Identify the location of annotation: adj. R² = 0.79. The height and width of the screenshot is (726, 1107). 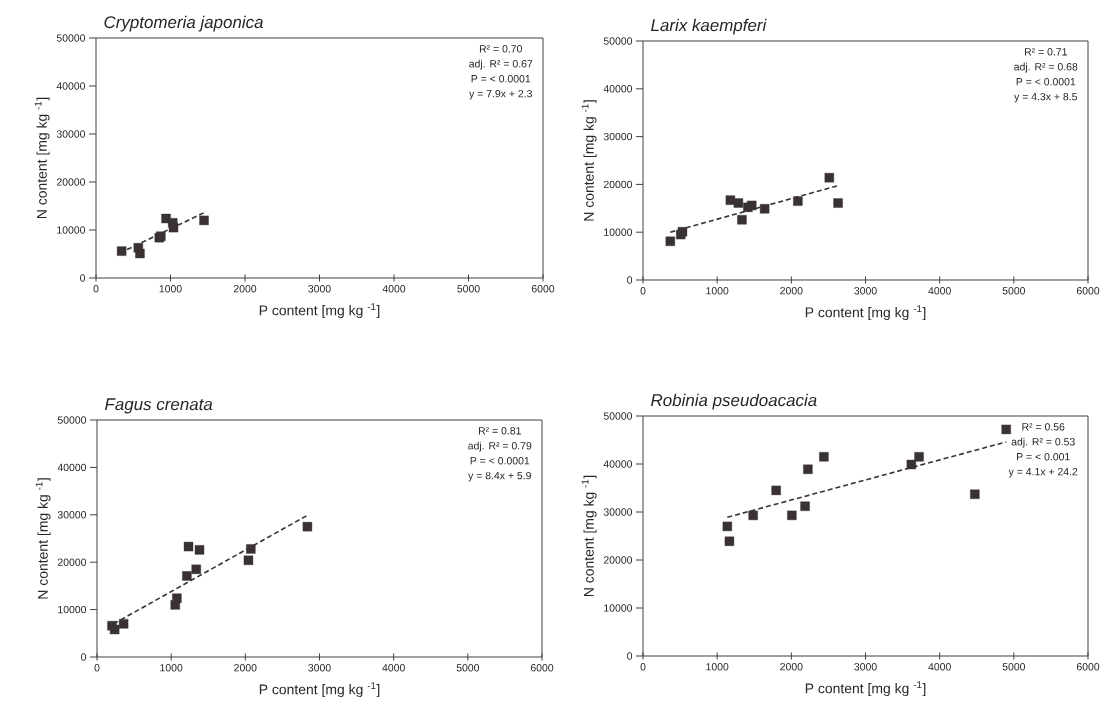
(500, 446).